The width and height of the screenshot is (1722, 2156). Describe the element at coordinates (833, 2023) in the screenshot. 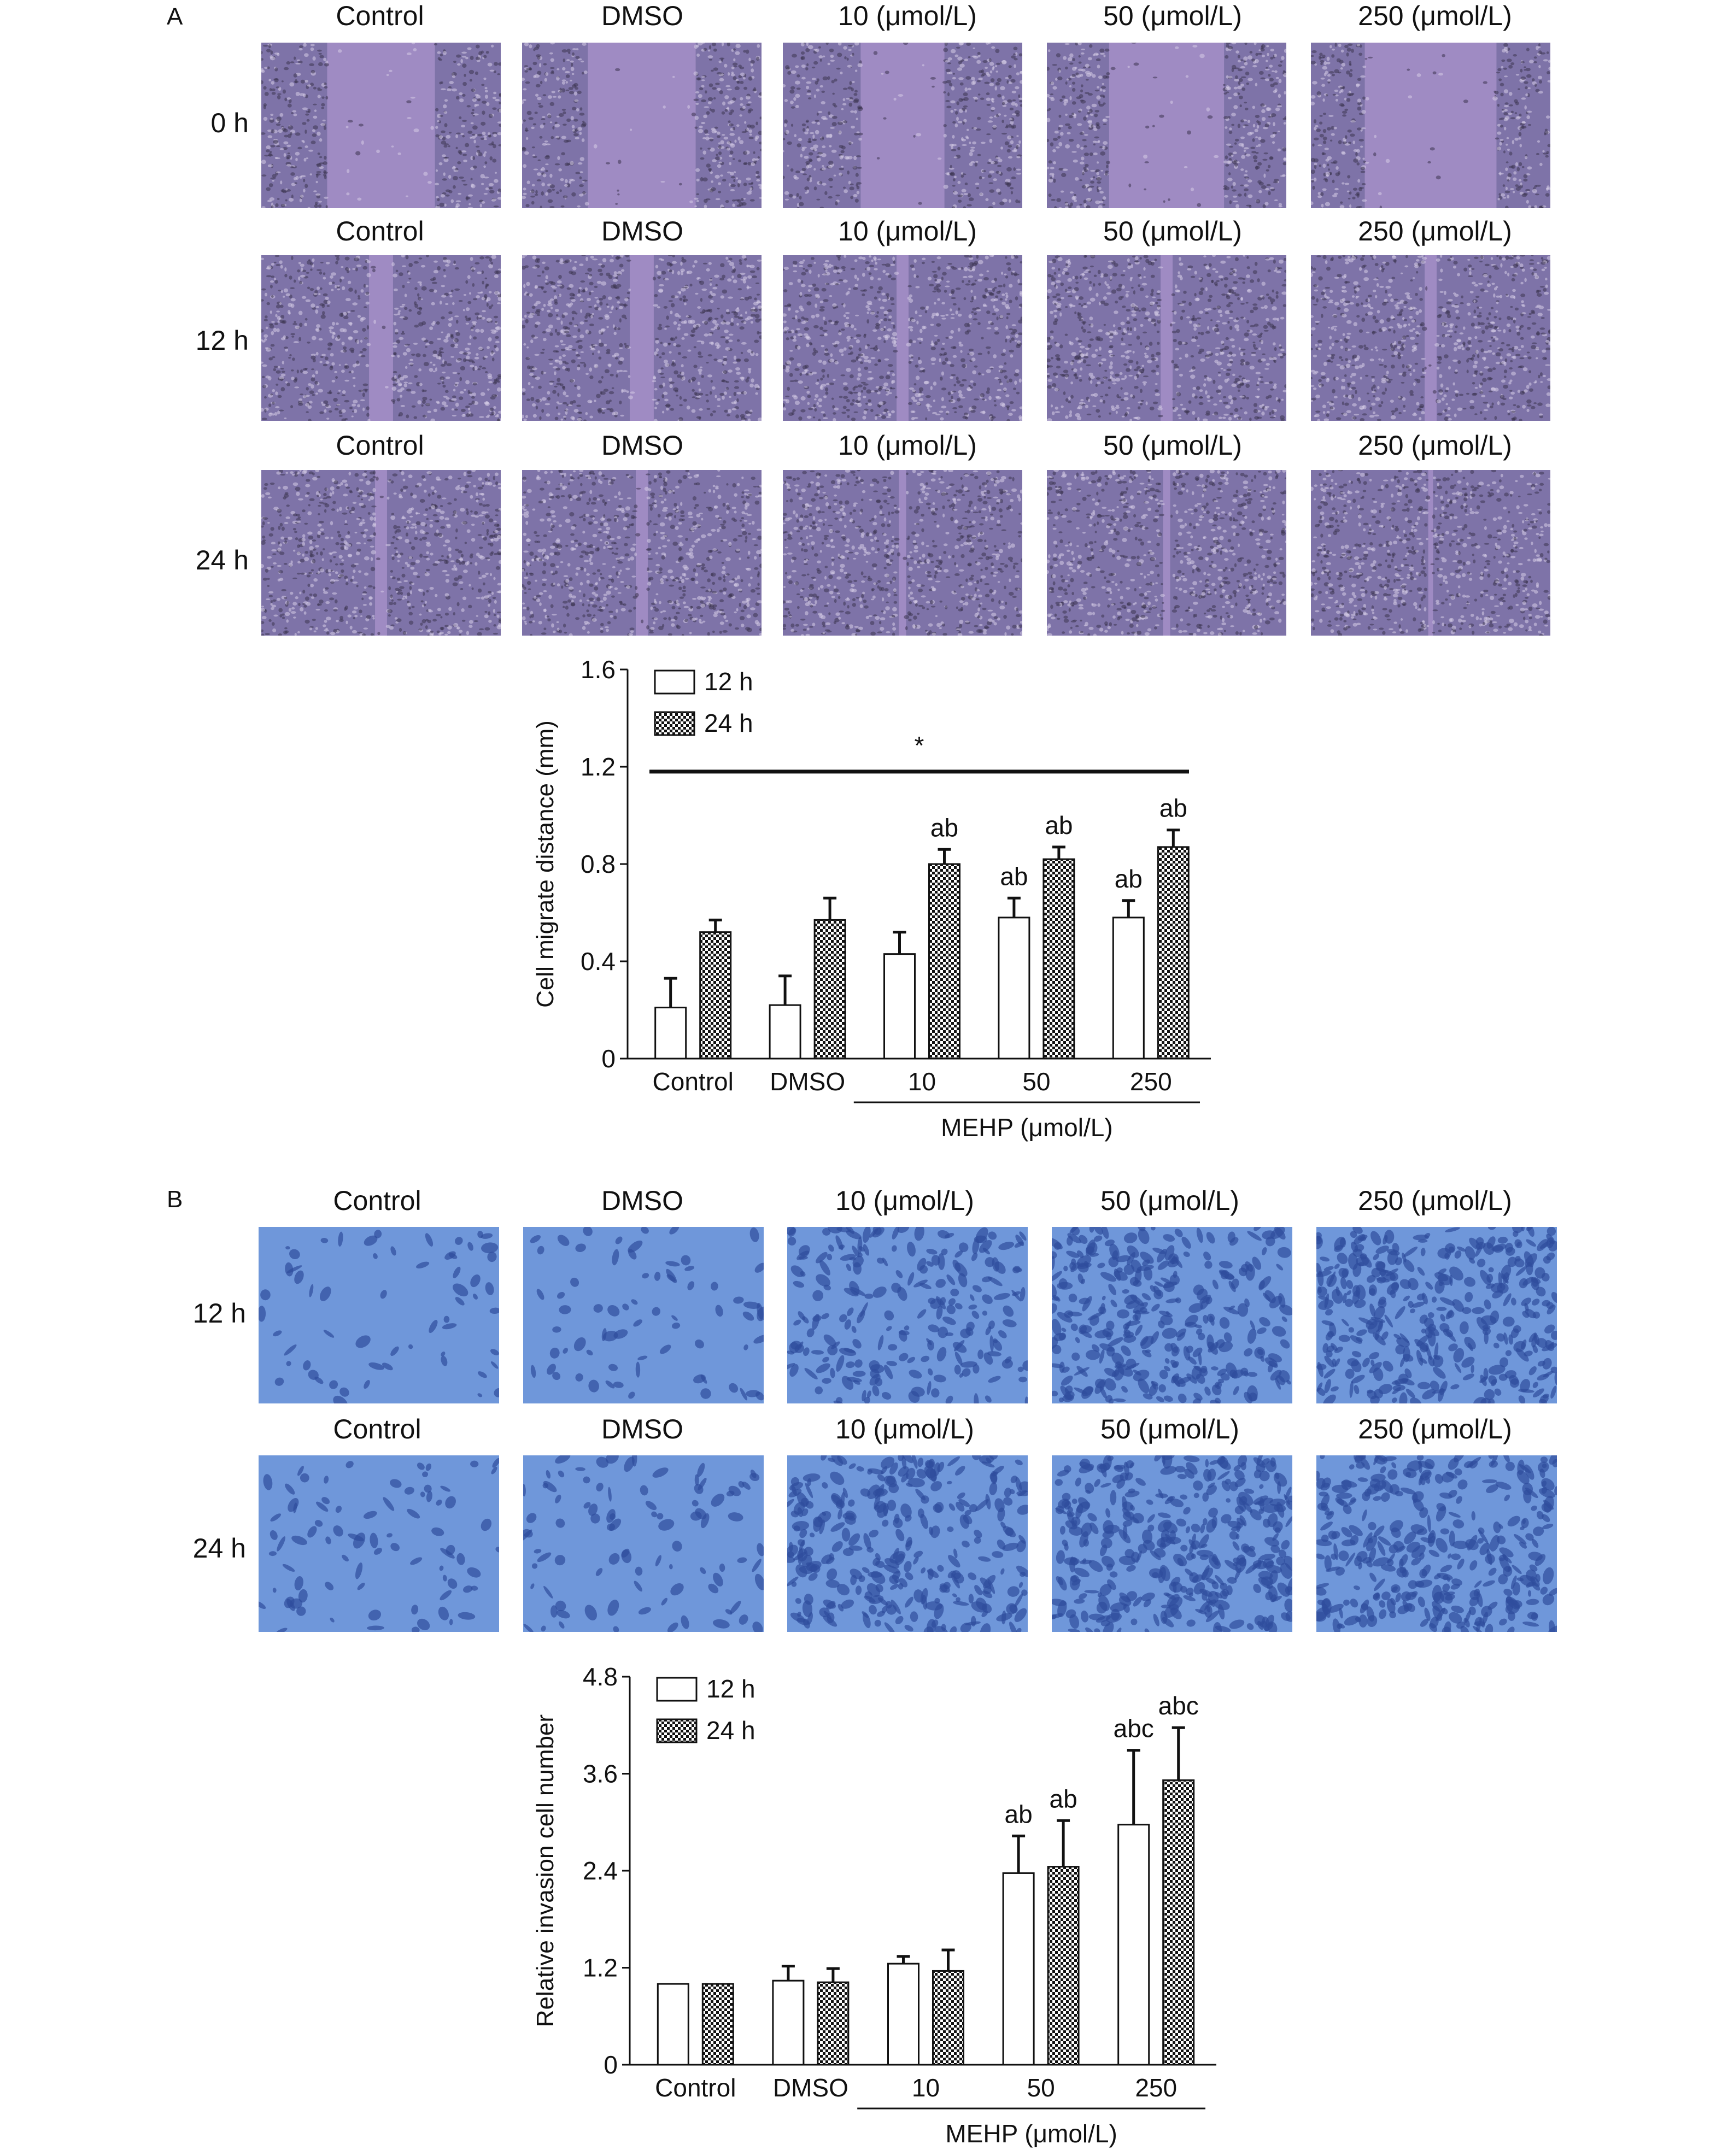

I see `chart-b-bar-24h-DMSO` at that location.